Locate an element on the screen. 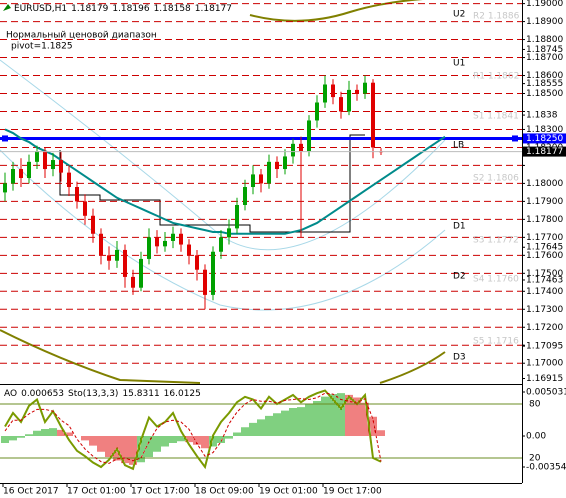  time-label: 17 Oct 17:00 is located at coordinates (160, 492).